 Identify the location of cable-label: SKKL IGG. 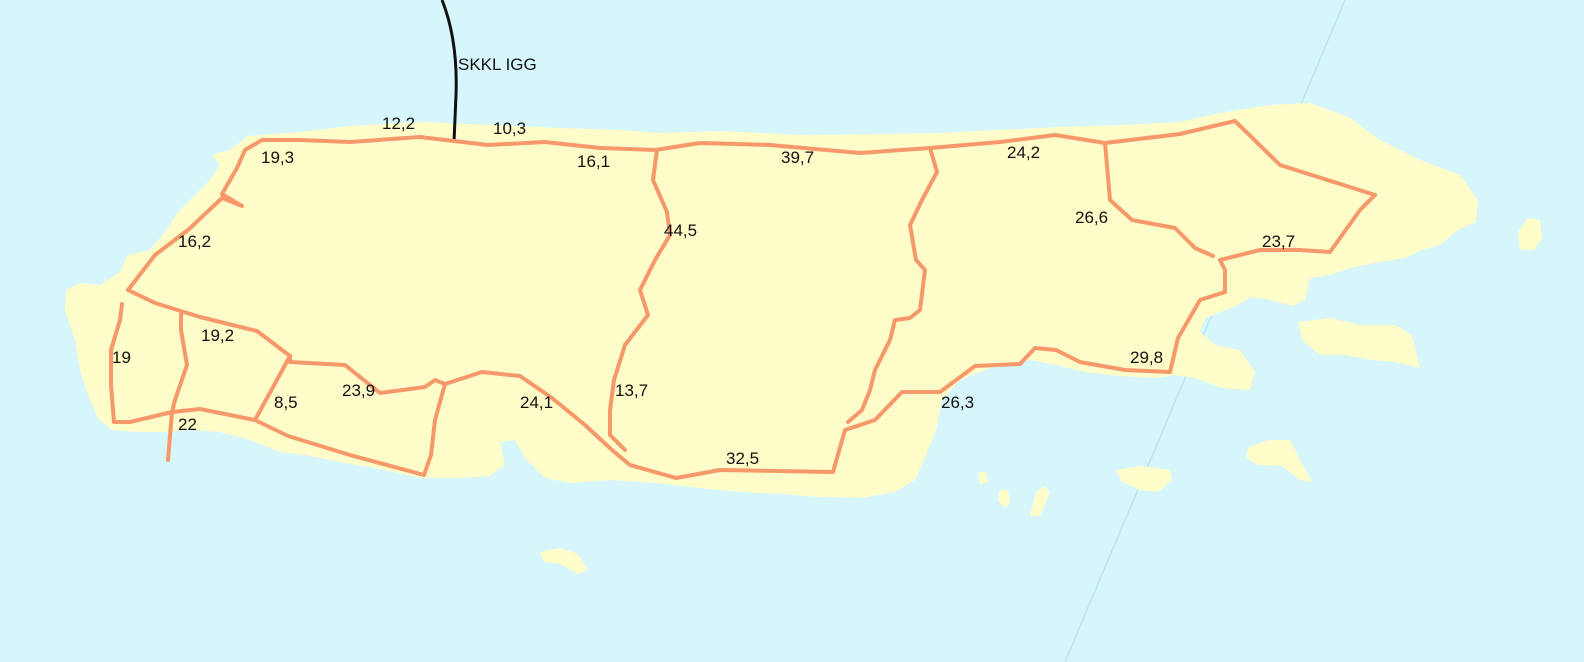
(497, 64).